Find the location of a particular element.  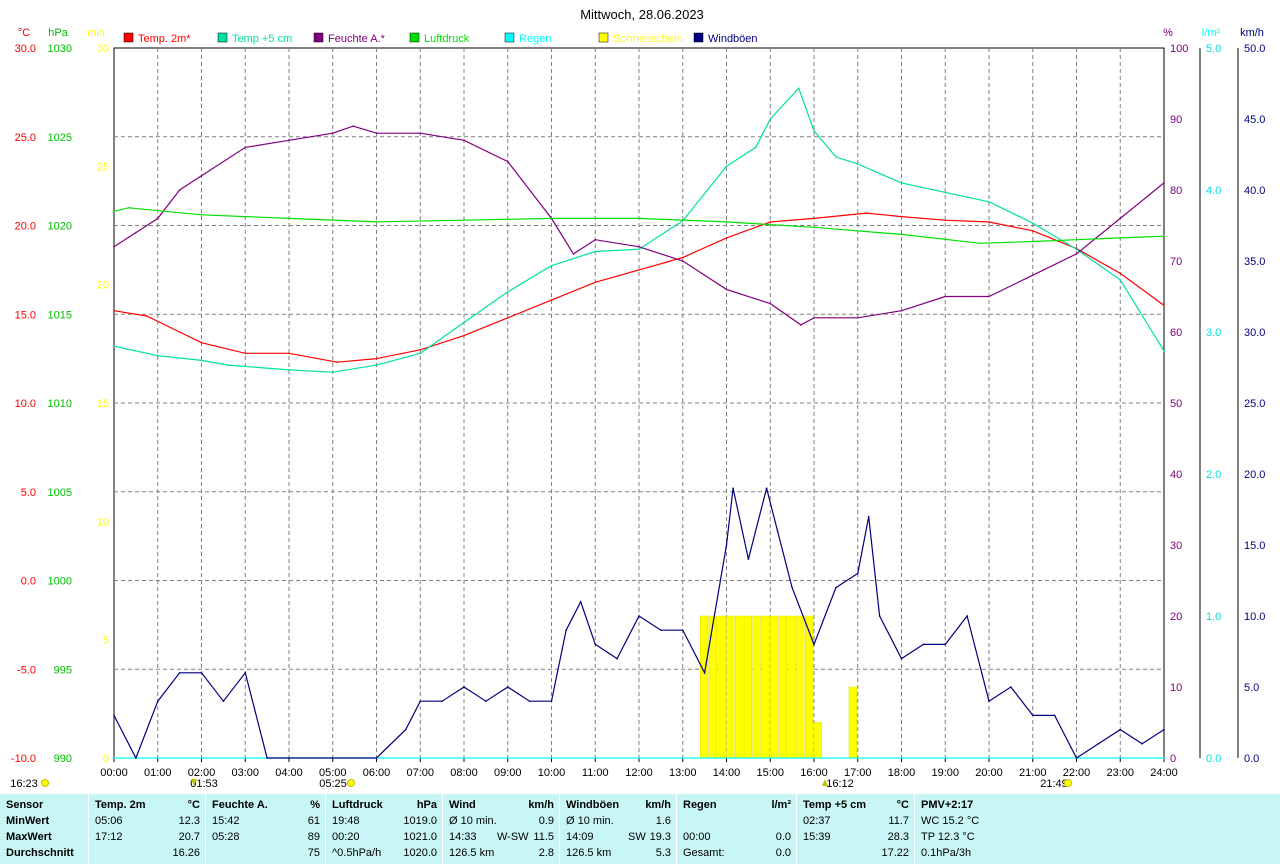

pressure-tick-label: 1010 is located at coordinates (60, 404).